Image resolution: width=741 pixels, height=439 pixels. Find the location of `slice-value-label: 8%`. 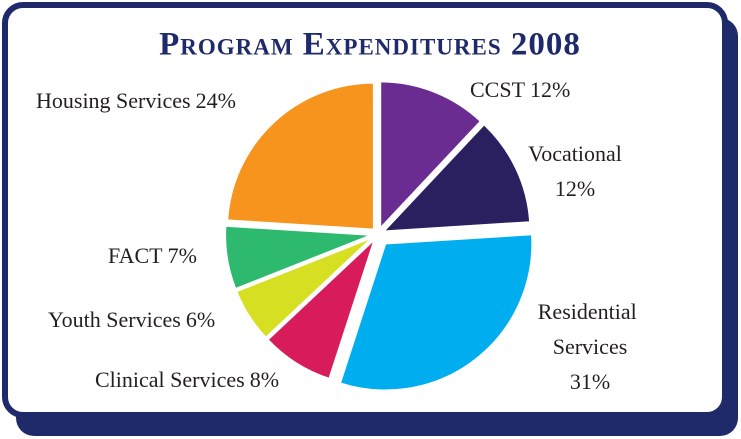

slice-value-label: 8% is located at coordinates (264, 379).